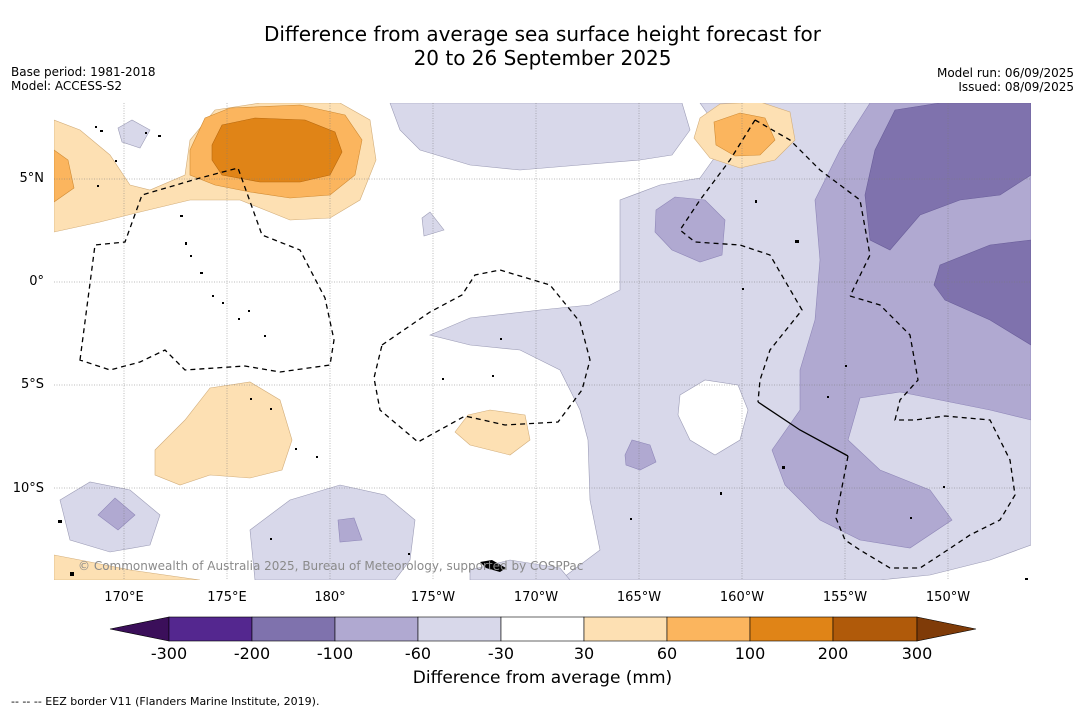  Describe the element at coordinates (741, 261) in the screenshot. I see `eez-border-kiribati-line` at that location.